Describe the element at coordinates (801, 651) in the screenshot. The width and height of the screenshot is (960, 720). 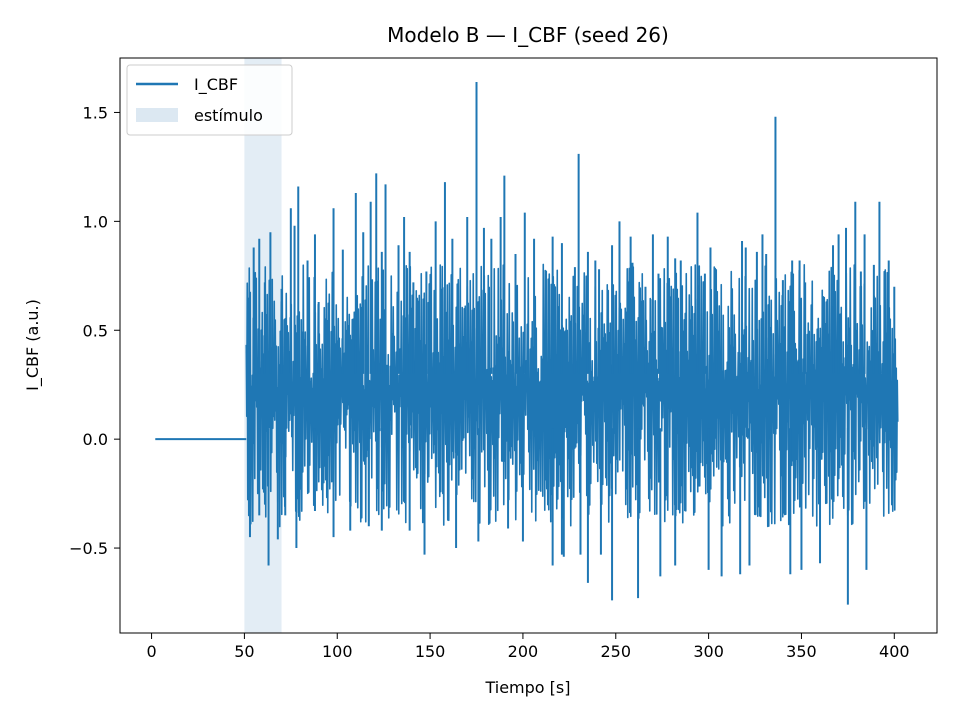
I see `x-tick-label: 350` at that location.